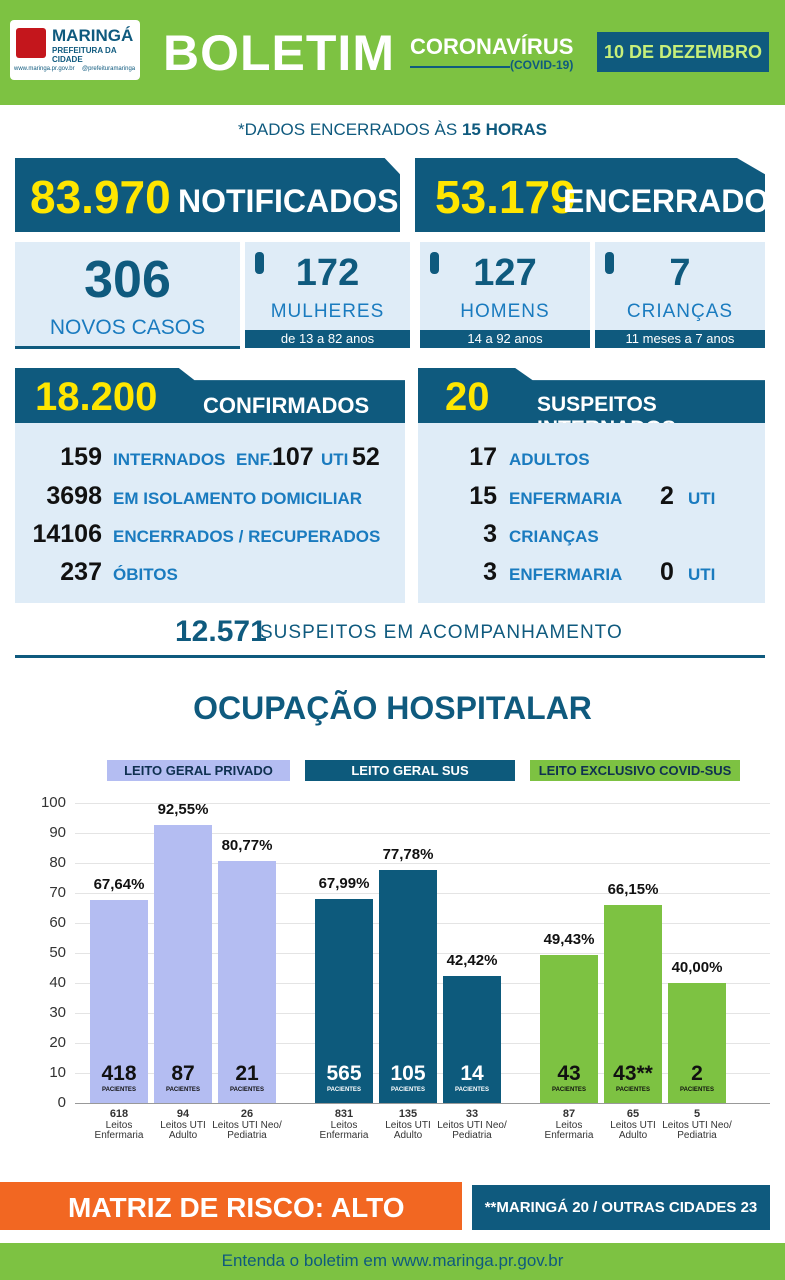 This screenshot has width=785, height=1280. What do you see at coordinates (31, 43) in the screenshot?
I see `logo-icon` at bounding box center [31, 43].